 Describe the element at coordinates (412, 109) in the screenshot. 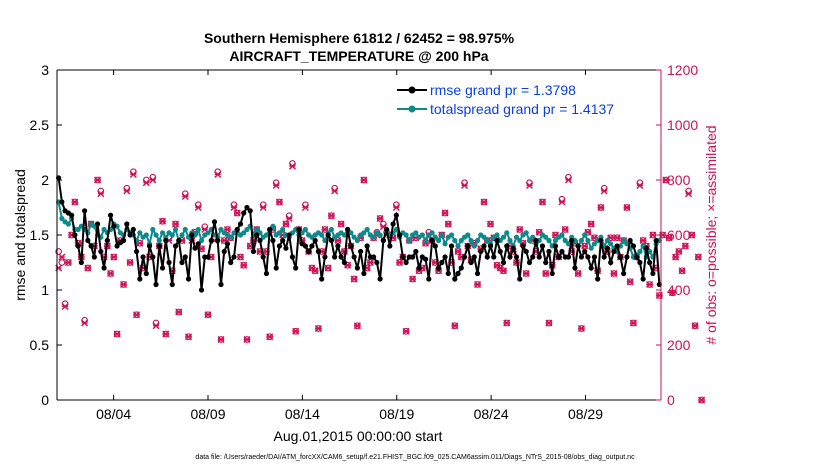

I see `legend-spread-marker` at that location.